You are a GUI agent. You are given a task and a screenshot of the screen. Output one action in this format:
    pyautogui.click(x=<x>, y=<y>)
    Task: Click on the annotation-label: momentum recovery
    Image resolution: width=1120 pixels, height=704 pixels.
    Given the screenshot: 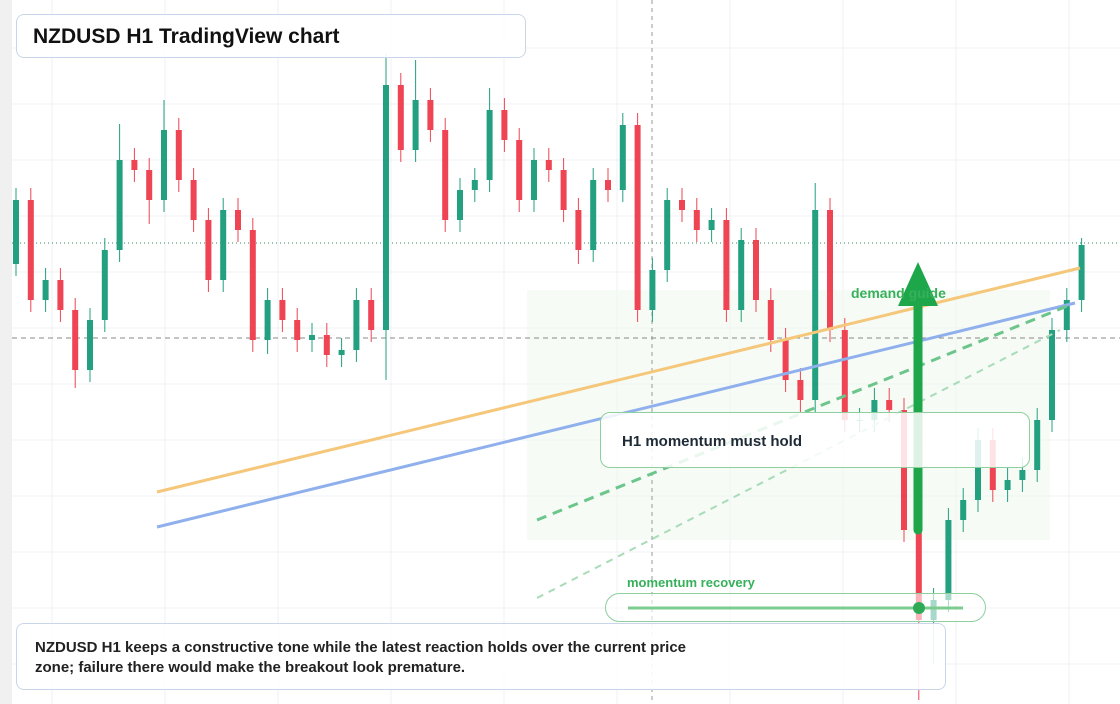 What is the action you would take?
    pyautogui.click(x=691, y=582)
    